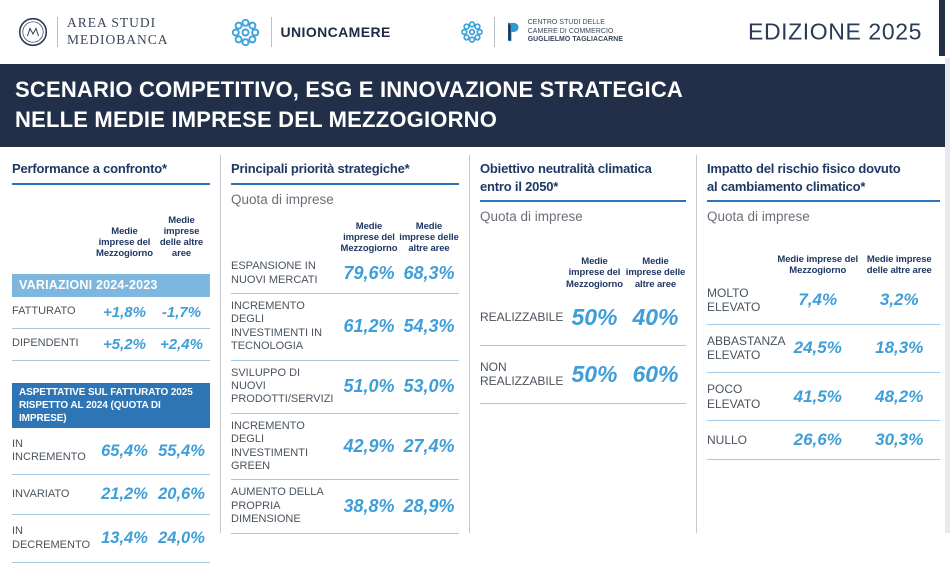 The height and width of the screenshot is (563, 950). I want to click on mediobanca-line1: AREA STUDI, so click(112, 23).